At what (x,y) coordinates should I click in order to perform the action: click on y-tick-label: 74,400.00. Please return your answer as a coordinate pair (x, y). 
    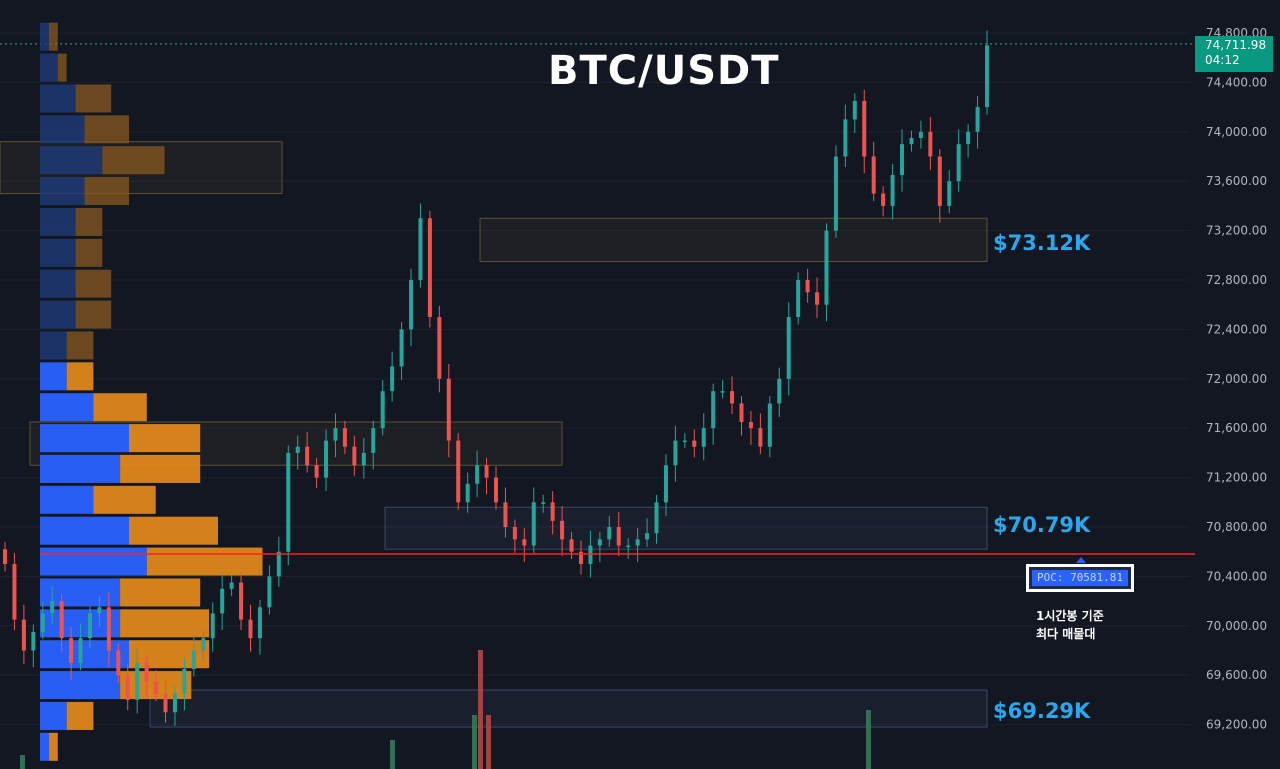
    Looking at the image, I should click on (1236, 82).